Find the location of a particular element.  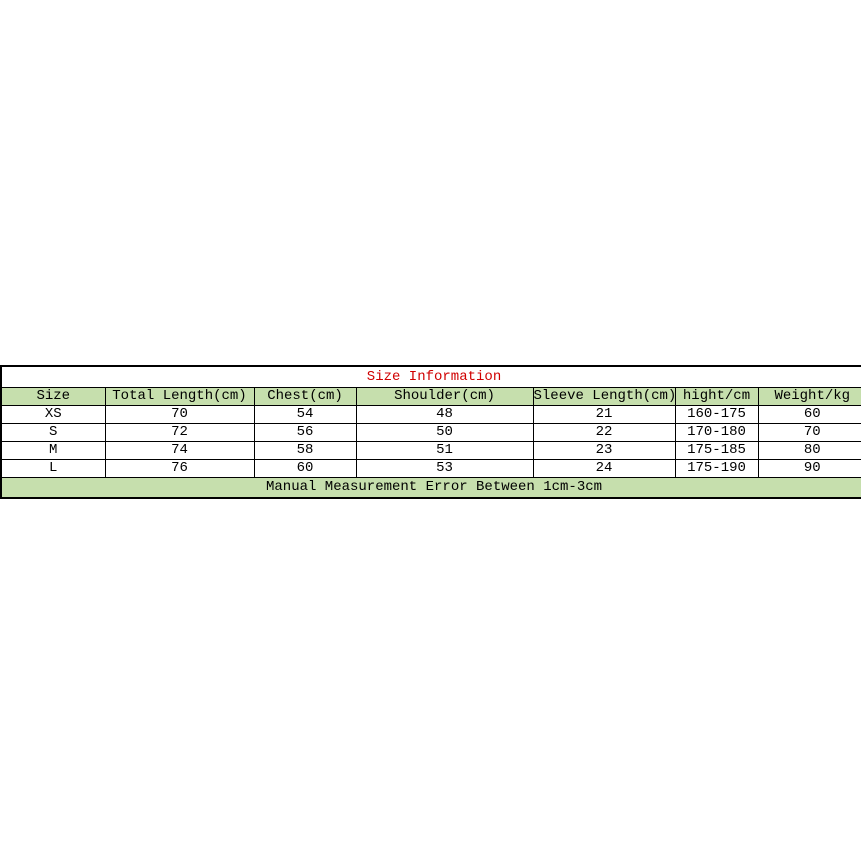

table-cell: 72 is located at coordinates (179, 432).